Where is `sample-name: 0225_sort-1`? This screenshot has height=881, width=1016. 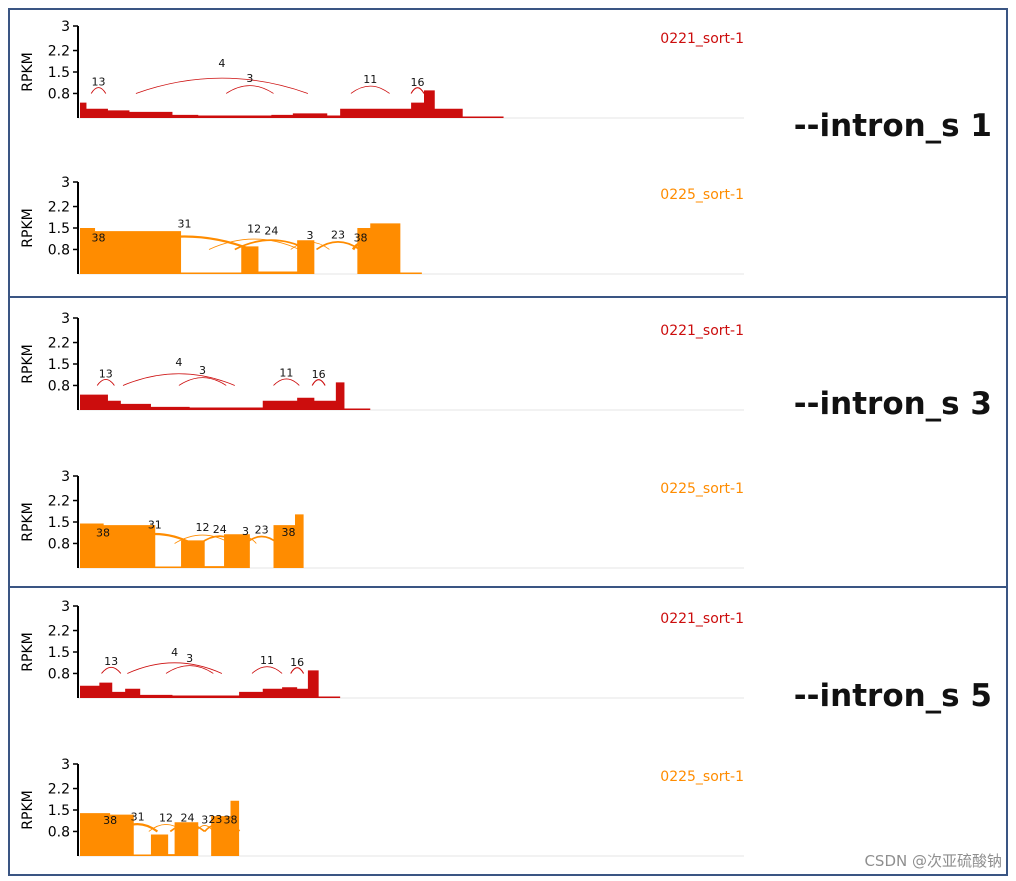 sample-name: 0225_sort-1 is located at coordinates (702, 777).